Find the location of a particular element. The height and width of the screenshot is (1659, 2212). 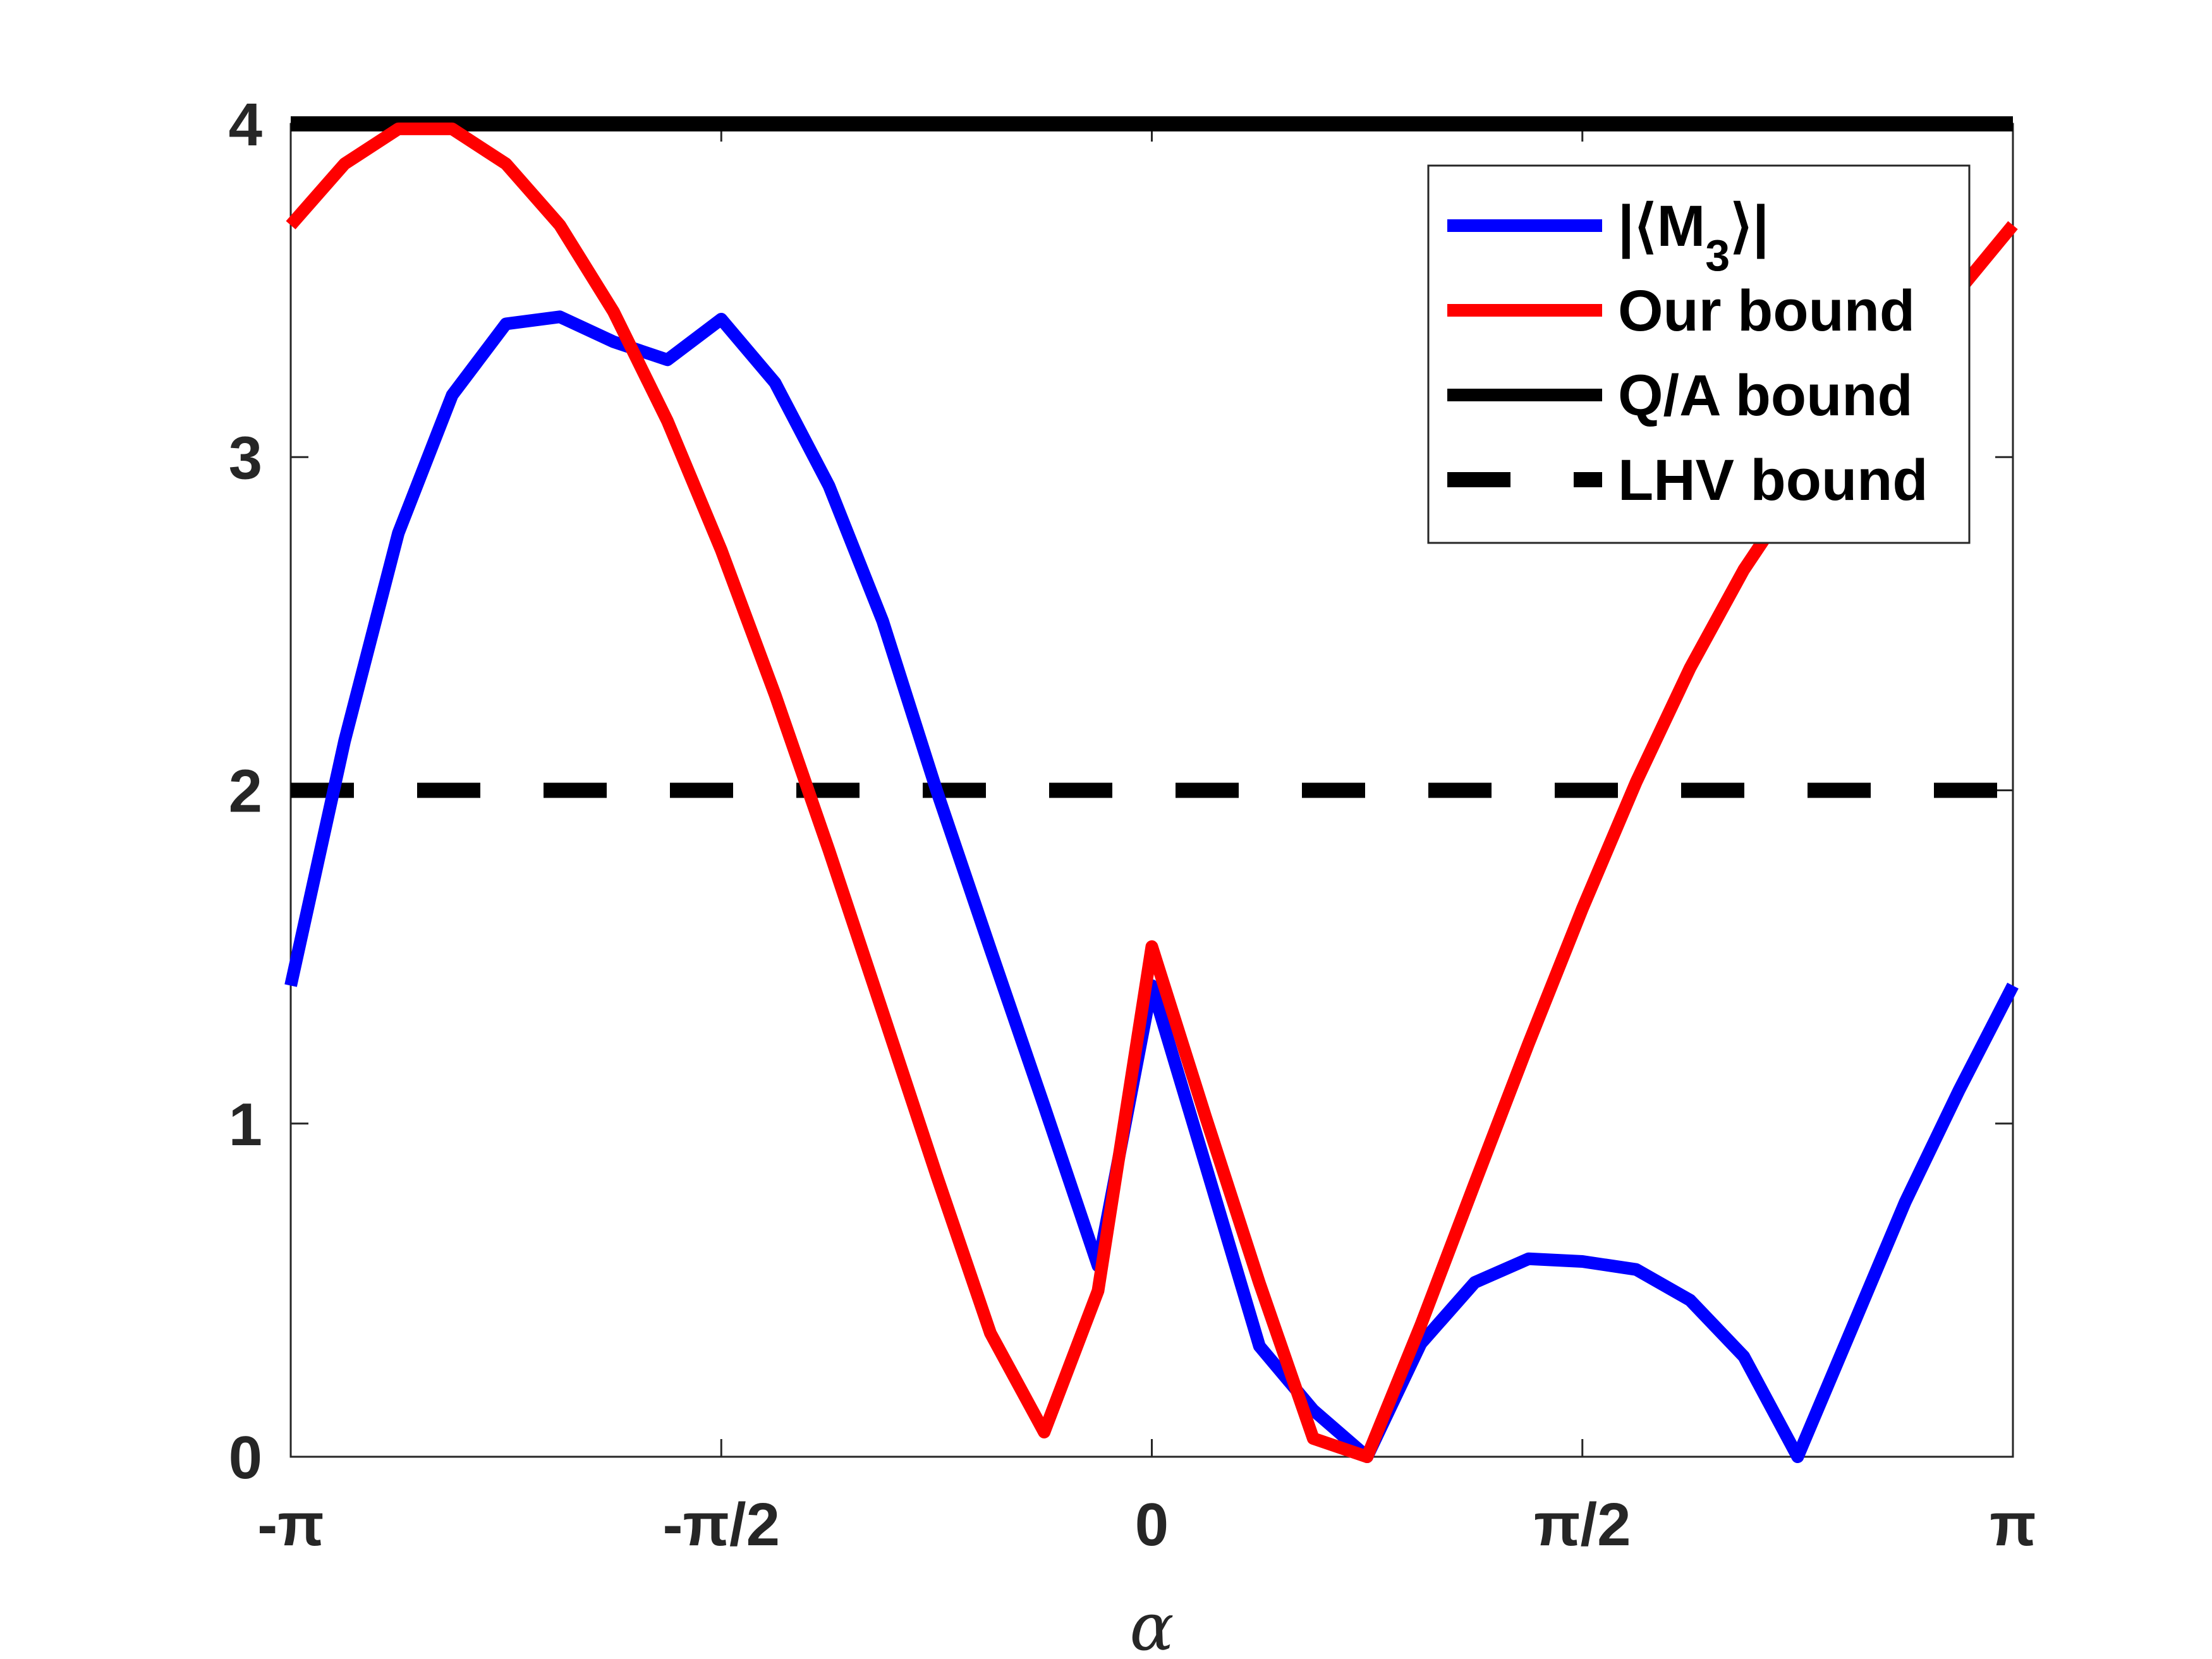

y-tick-label: 1 is located at coordinates (245, 1124).